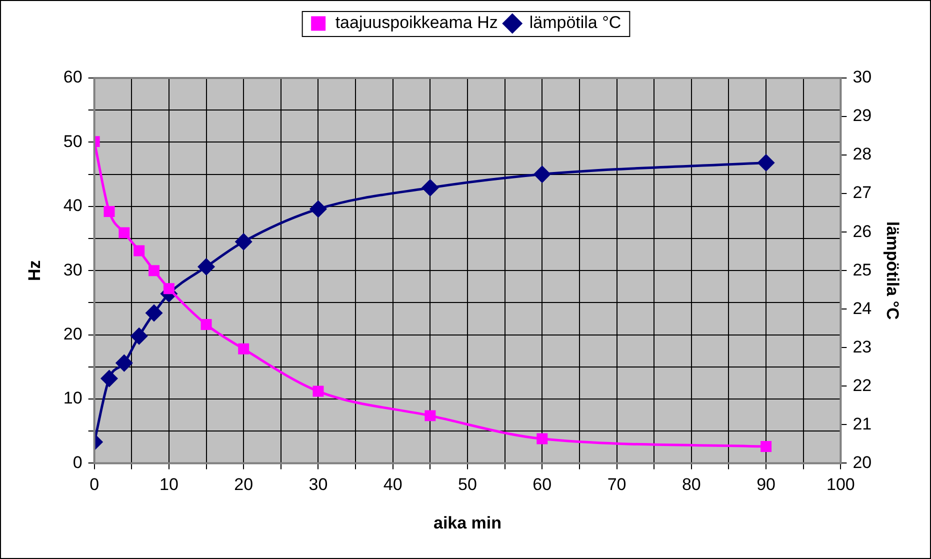 This screenshot has width=931, height=559. I want to click on y2-tick-label: 29, so click(862, 116).